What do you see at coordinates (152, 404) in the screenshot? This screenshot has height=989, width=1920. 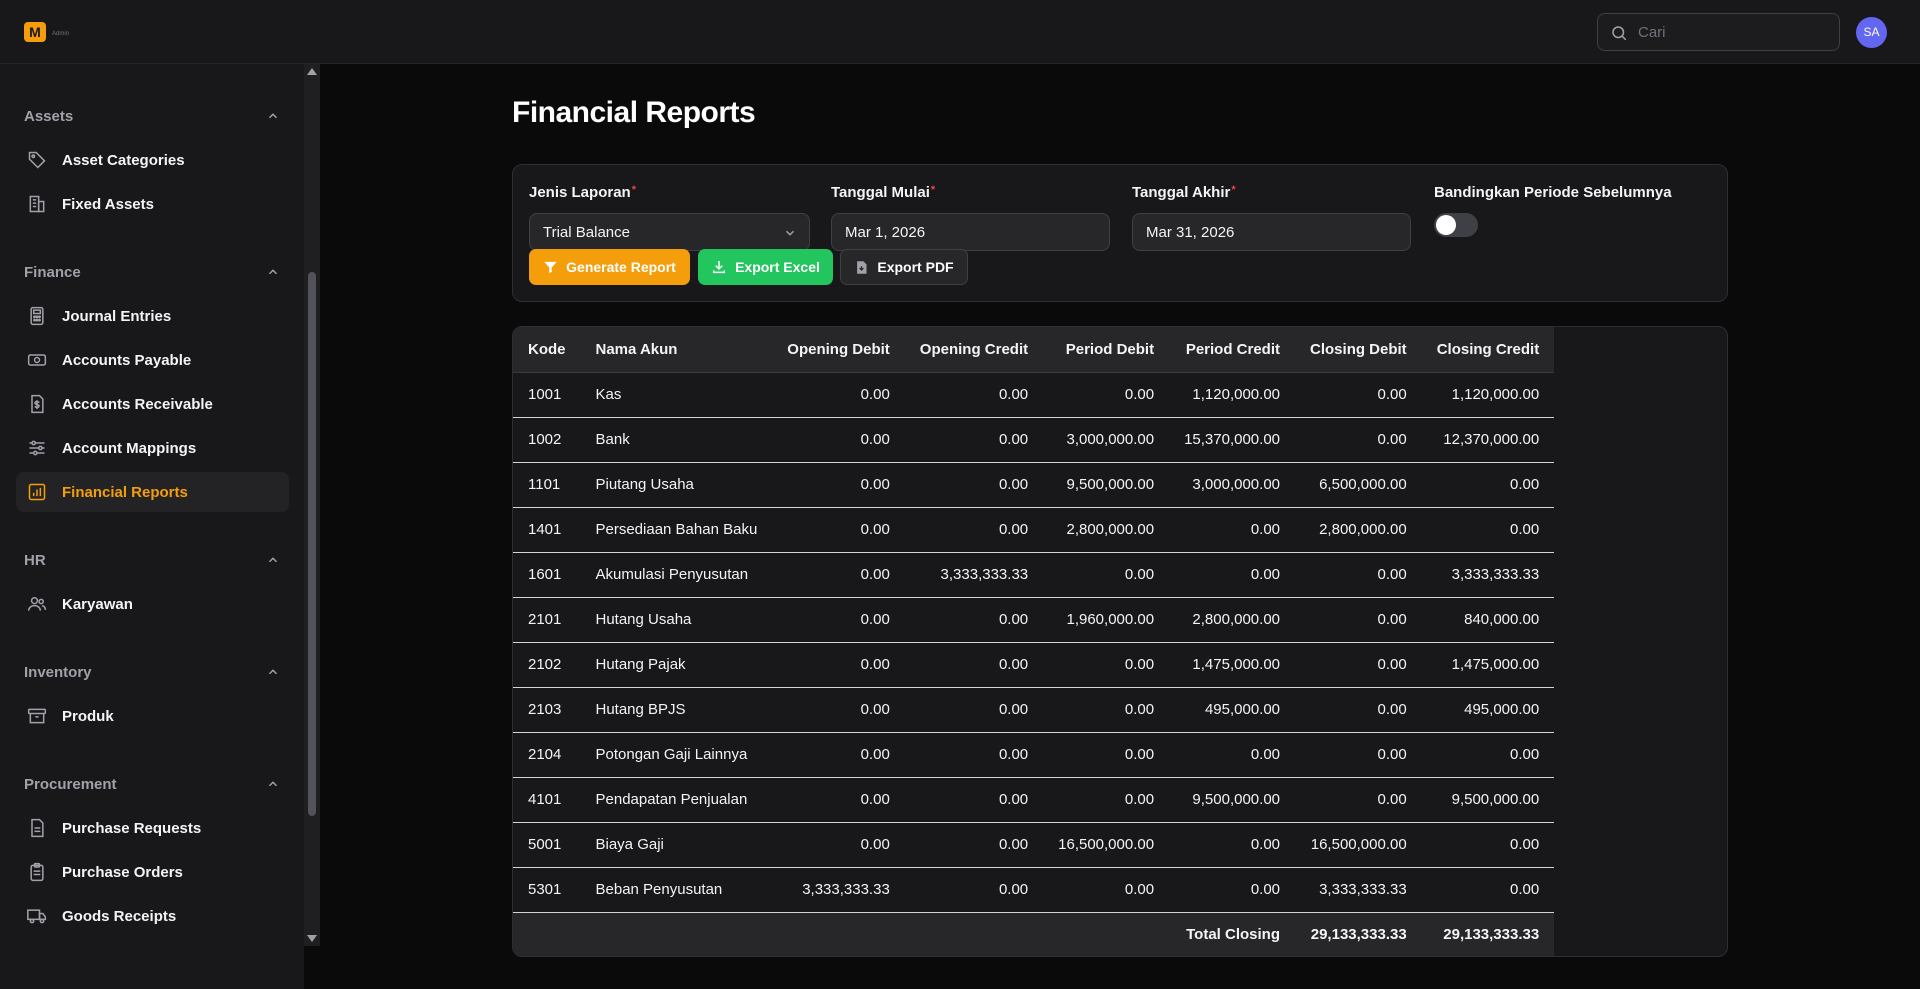 I see `sidebar-item-accounts-receivable: Accounts Receivable` at bounding box center [152, 404].